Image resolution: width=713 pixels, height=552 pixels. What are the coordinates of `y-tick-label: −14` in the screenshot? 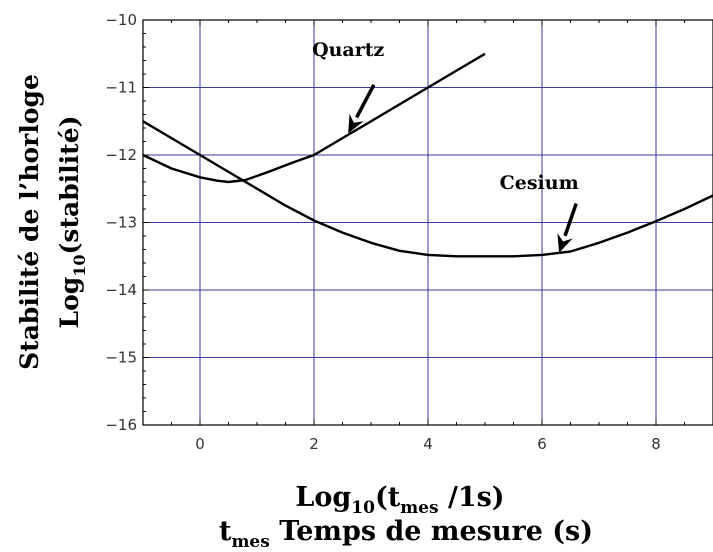 It's located at (121, 290).